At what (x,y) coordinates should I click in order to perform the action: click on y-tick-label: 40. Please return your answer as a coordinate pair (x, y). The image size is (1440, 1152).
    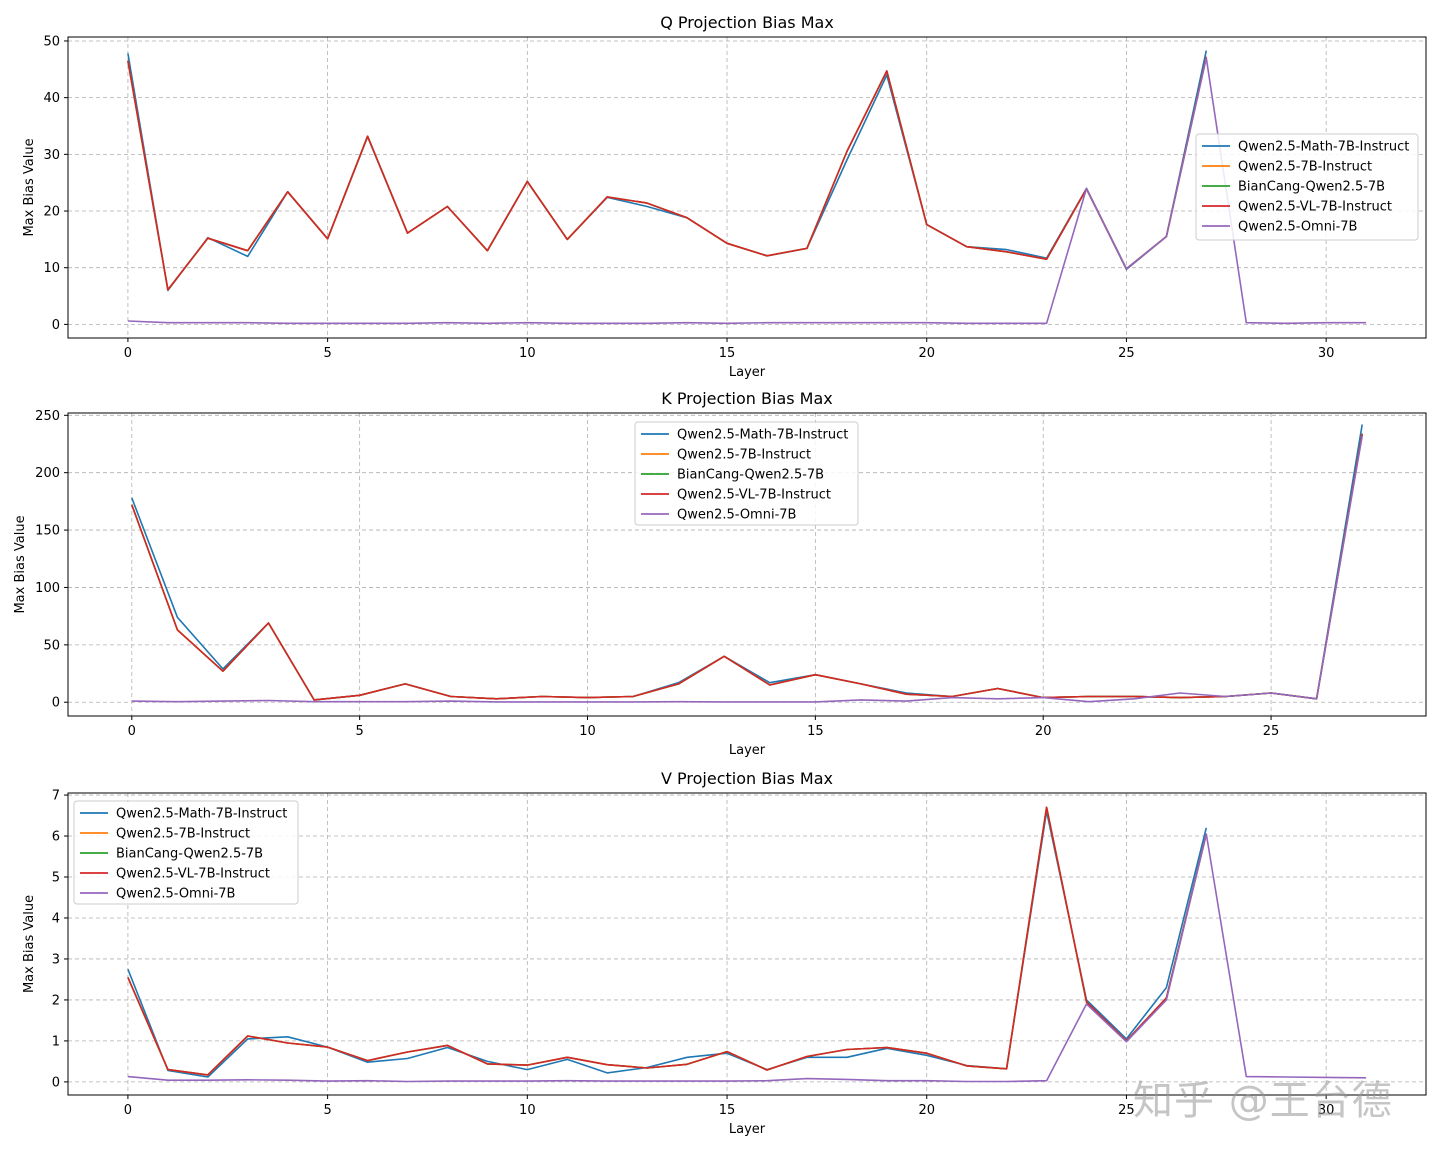
    Looking at the image, I should click on (51, 98).